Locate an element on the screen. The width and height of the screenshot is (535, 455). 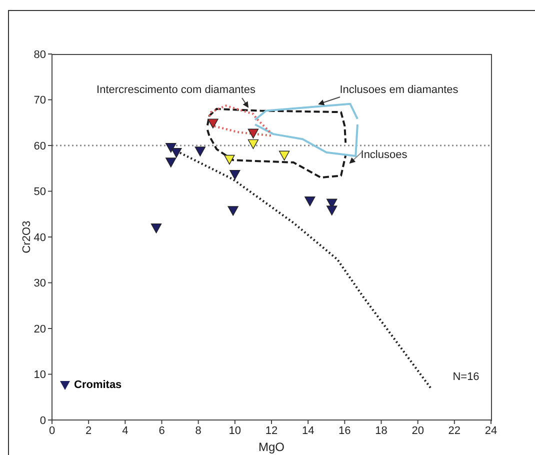
annotation: Inclusoes em diamantes is located at coordinates (399, 90).